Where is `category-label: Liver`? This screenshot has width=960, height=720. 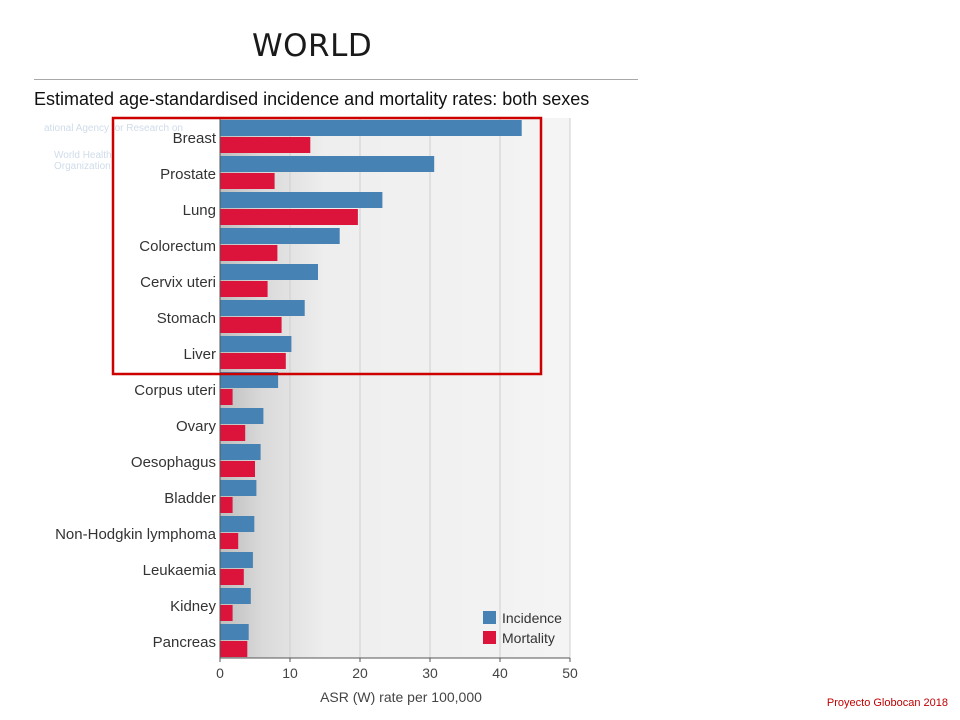 category-label: Liver is located at coordinates (199, 354).